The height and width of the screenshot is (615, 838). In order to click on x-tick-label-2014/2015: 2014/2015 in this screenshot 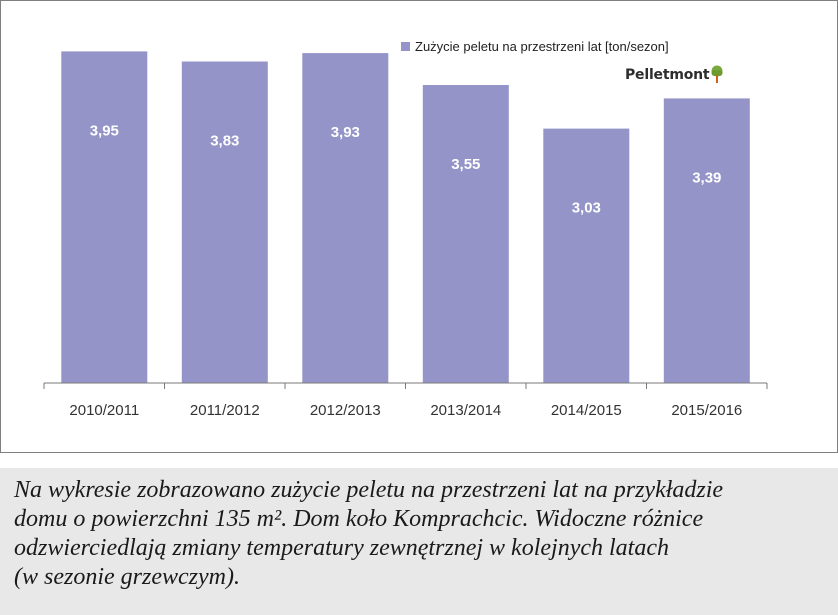, I will do `click(586, 410)`.